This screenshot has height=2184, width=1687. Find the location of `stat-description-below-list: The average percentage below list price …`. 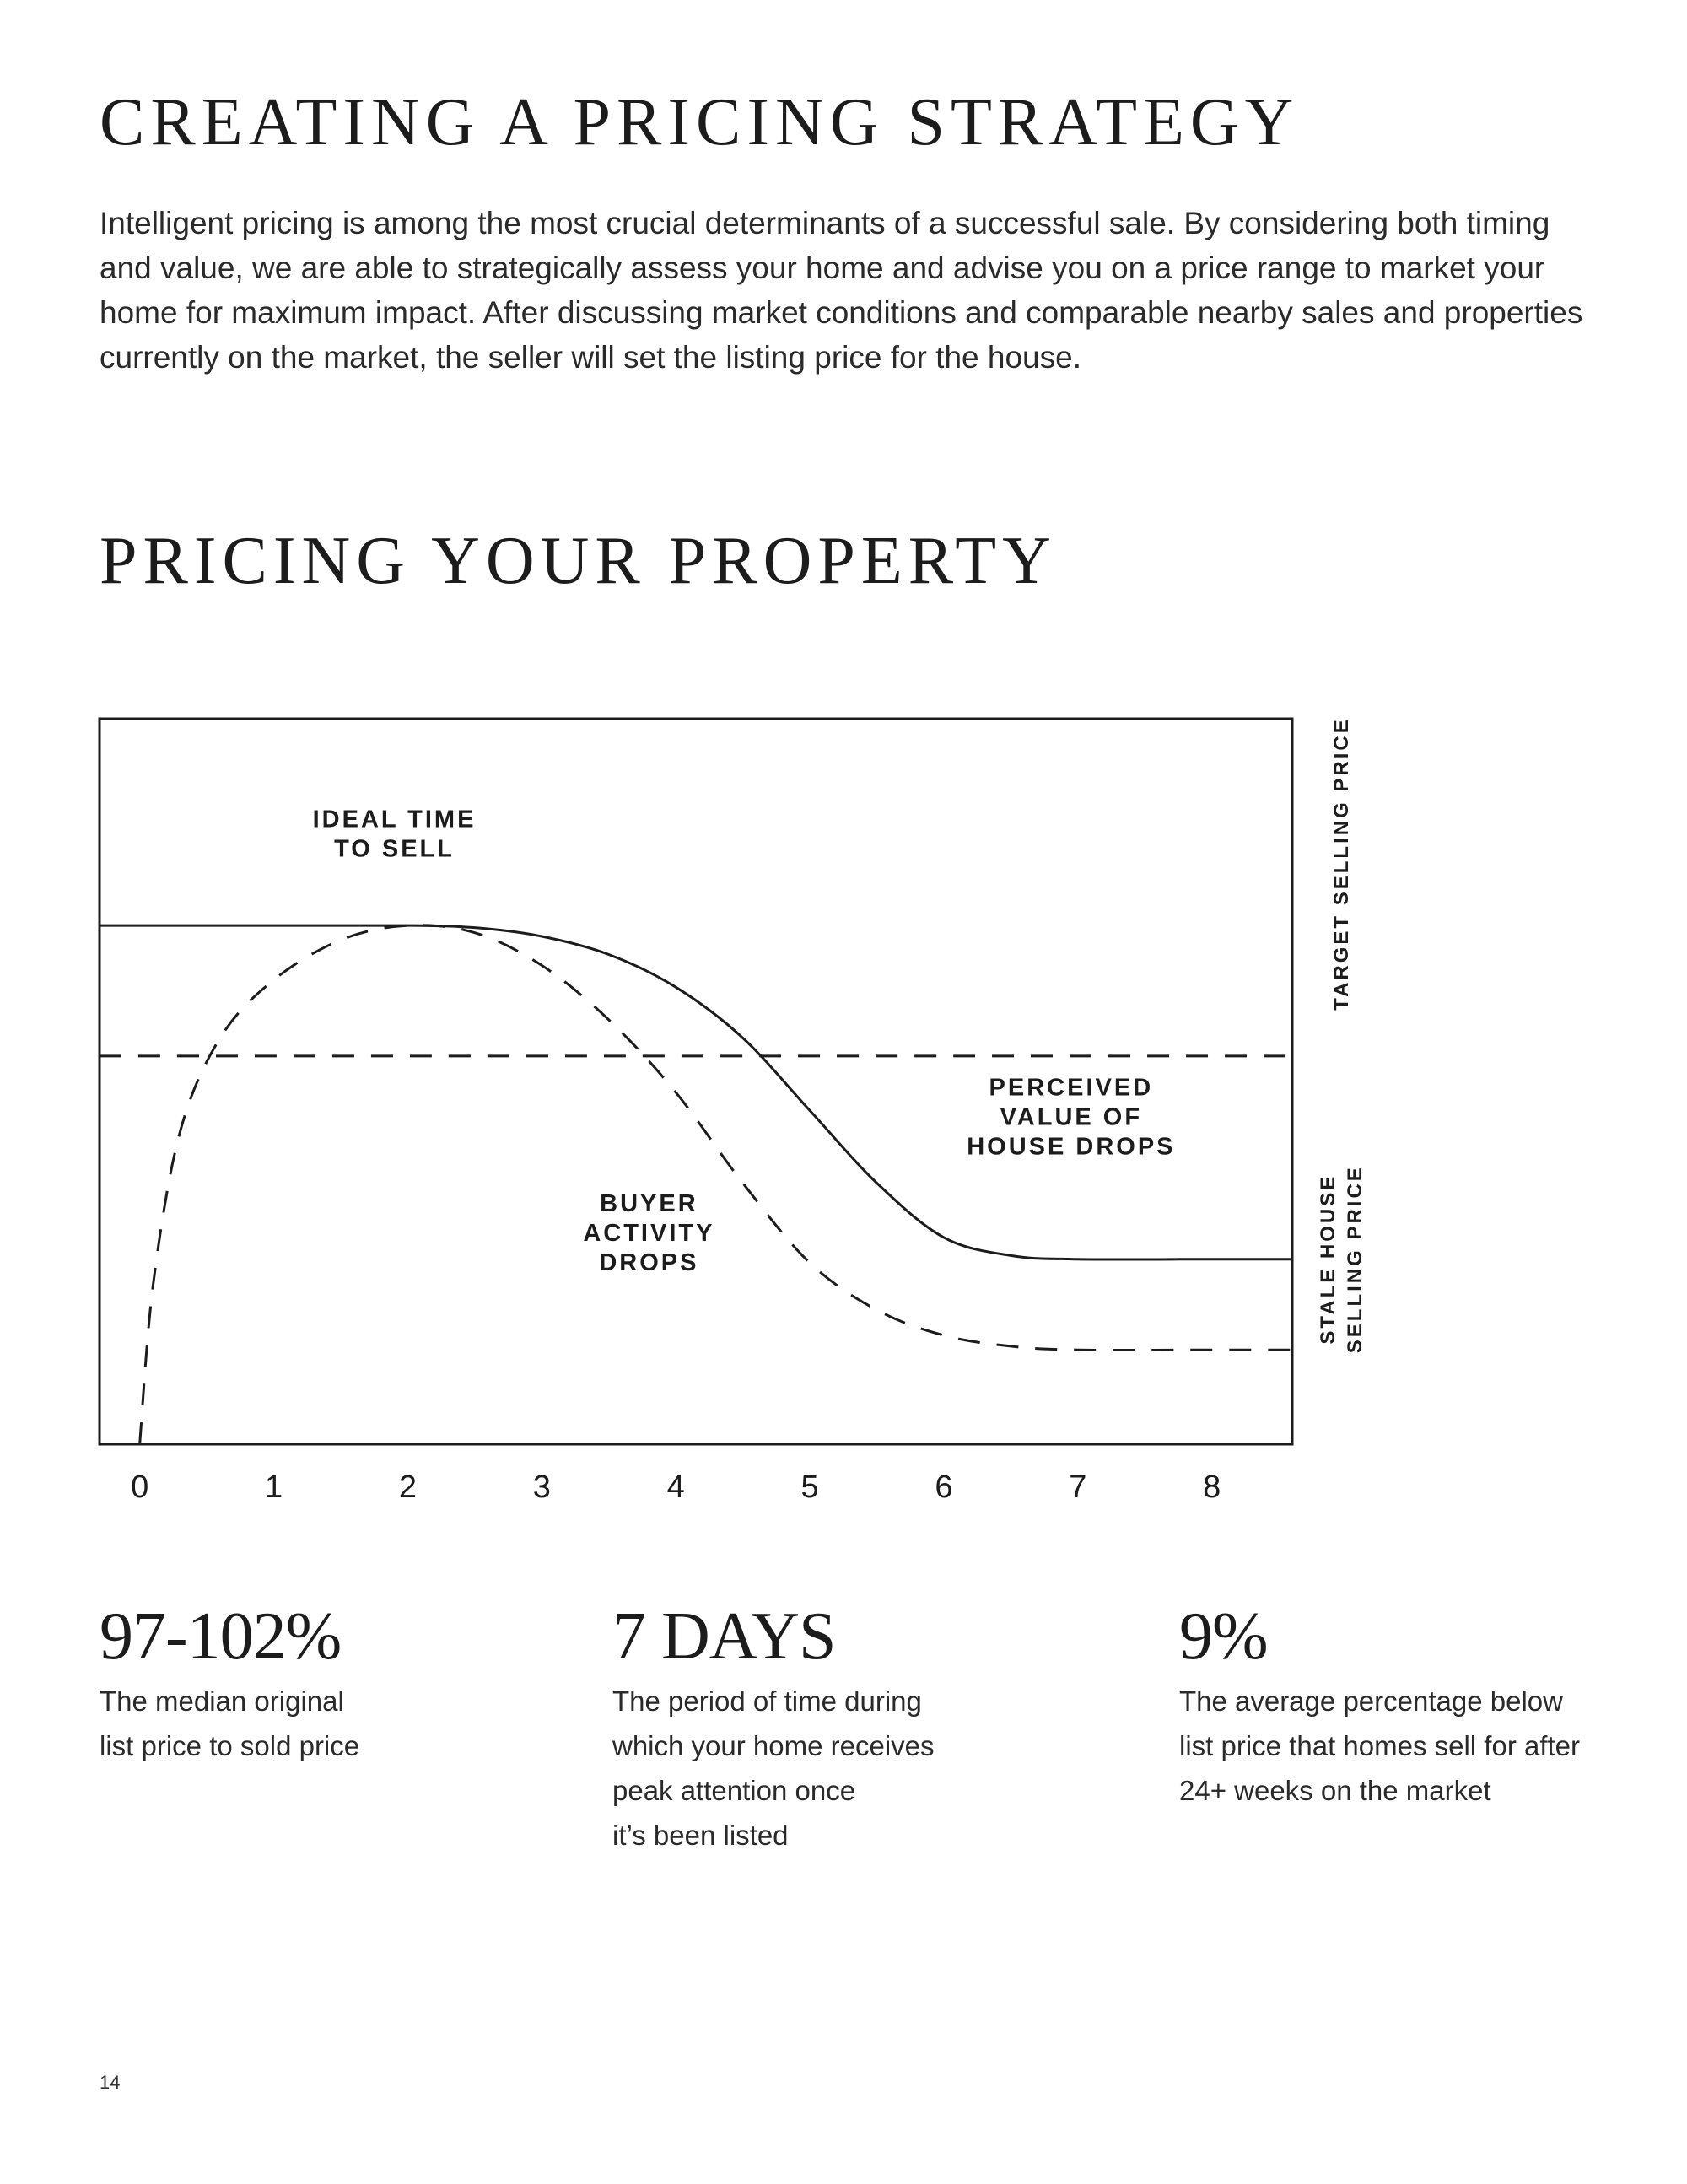

stat-description-below-list: The average percentage below list price … is located at coordinates (1380, 1746).